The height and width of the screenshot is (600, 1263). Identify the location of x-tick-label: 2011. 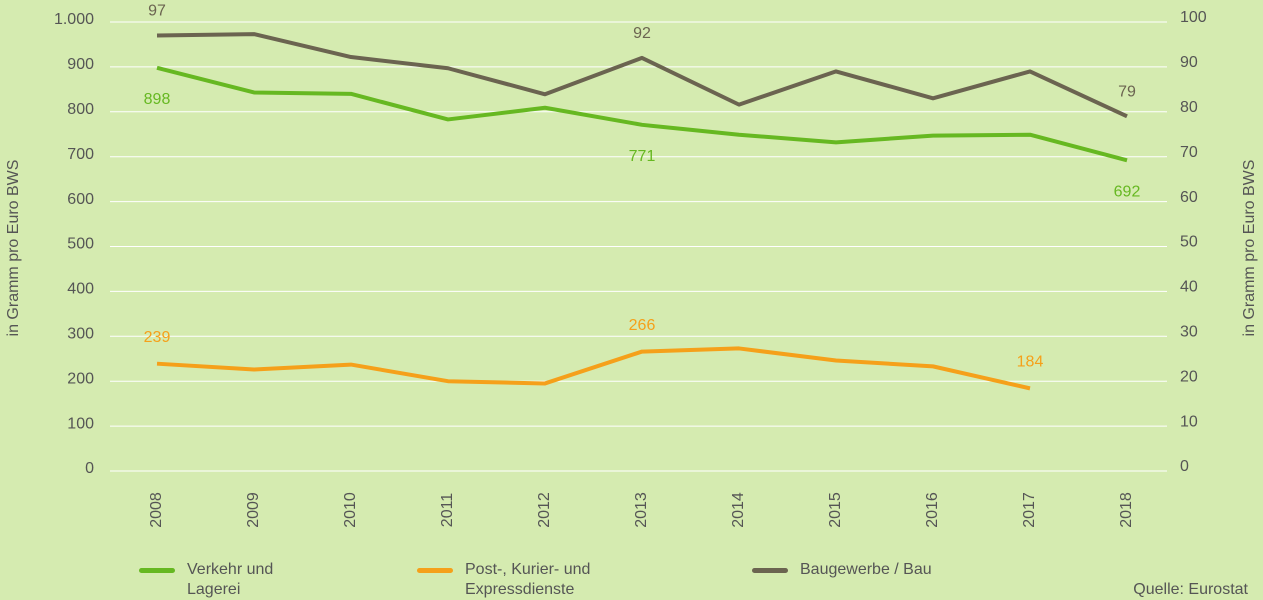
(447, 510).